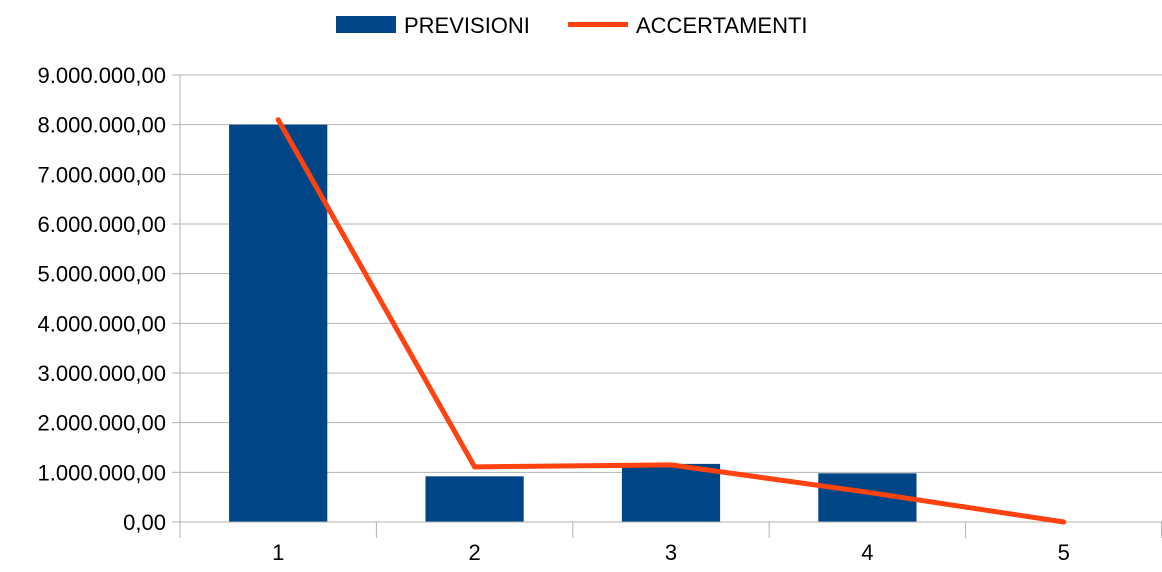 The width and height of the screenshot is (1162, 572). I want to click on legend-swatch-previsioni, so click(366, 24).